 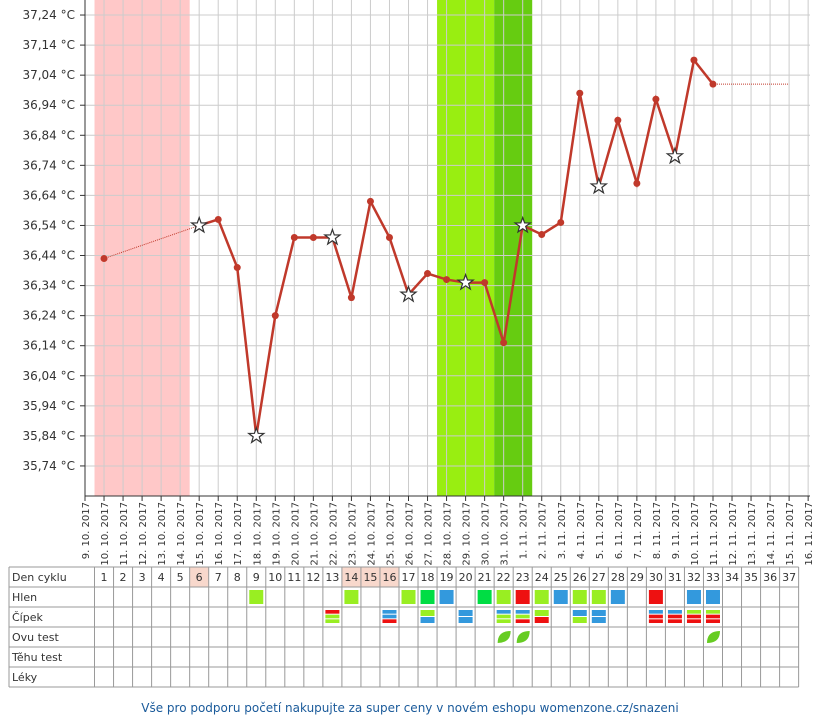 I want to click on x-tick-label: 6. 11. 2017, so click(x=619, y=530).